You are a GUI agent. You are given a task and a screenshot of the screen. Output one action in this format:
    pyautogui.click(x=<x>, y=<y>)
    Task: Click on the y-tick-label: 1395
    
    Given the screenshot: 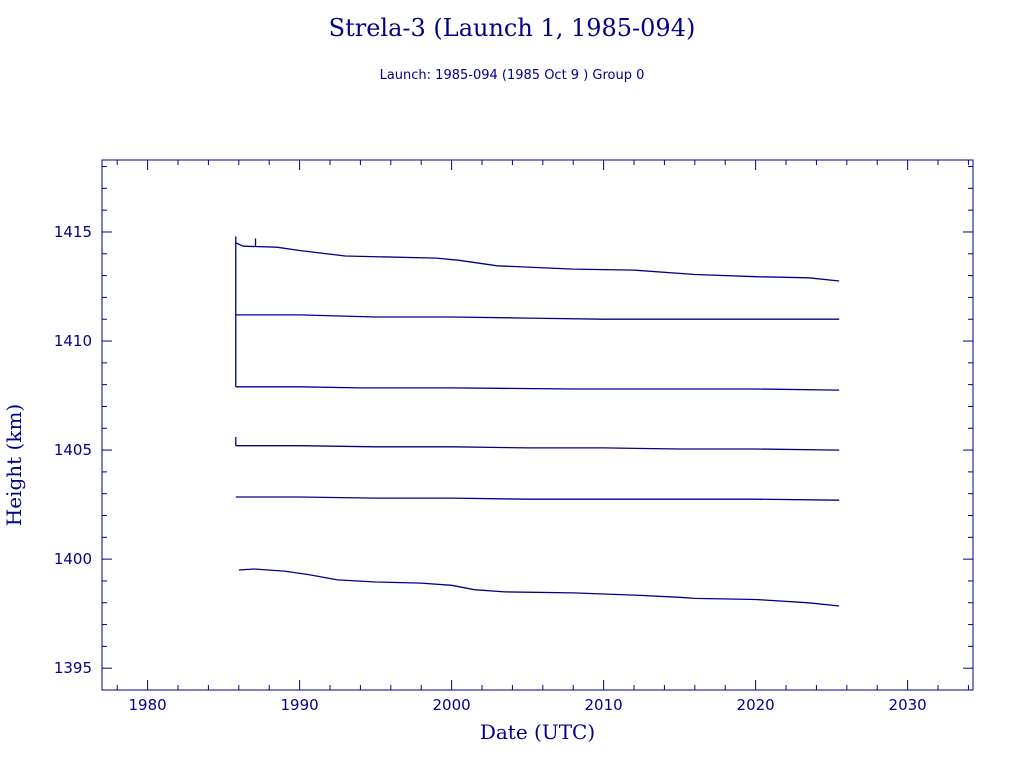 What is the action you would take?
    pyautogui.click(x=73, y=668)
    